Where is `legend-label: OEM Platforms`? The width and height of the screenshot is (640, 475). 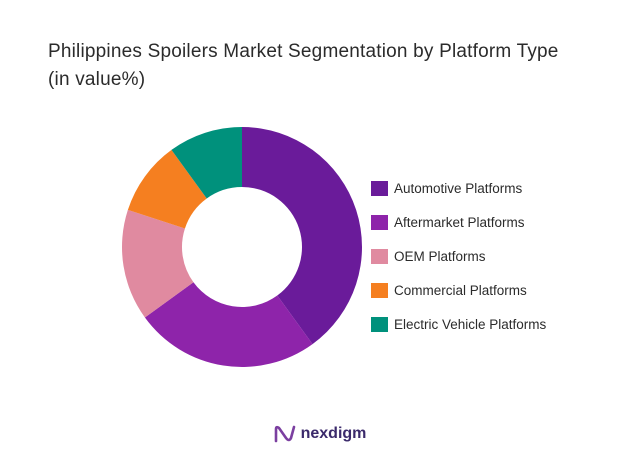 legend-label: OEM Platforms is located at coordinates (440, 256).